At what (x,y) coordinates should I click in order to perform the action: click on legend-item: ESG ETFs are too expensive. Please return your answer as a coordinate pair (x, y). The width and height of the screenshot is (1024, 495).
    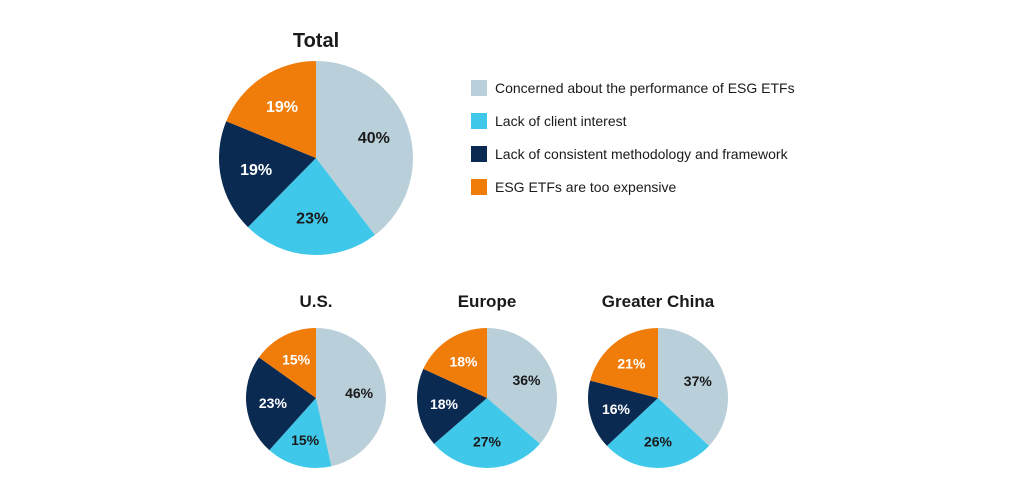
    Looking at the image, I should click on (574, 187).